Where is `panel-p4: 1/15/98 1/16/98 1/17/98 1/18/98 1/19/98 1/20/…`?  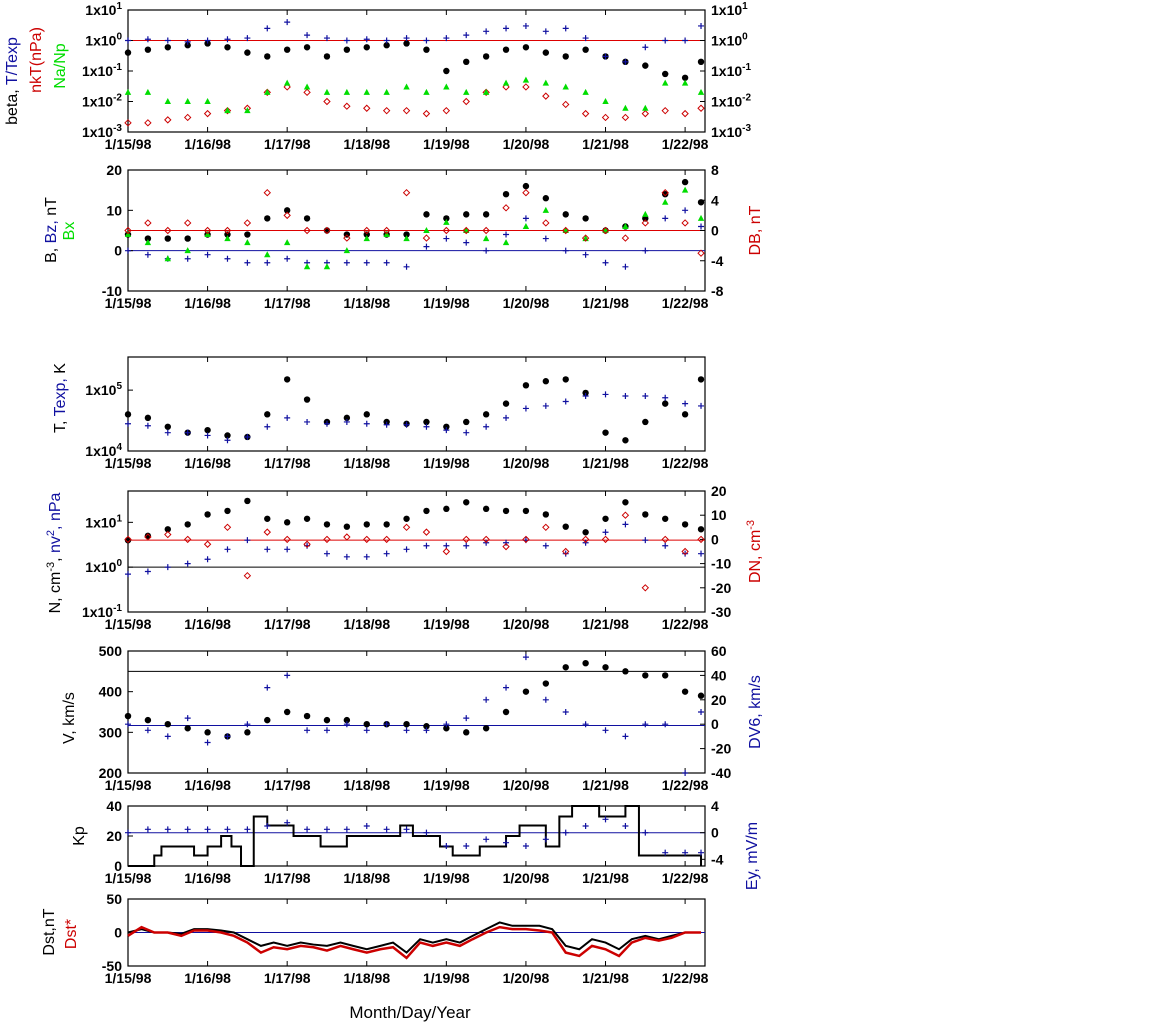
panel-p4: 1/15/98 1/16/98 1/17/98 1/18/98 1/19/98 1/20/… is located at coordinates (404, 557).